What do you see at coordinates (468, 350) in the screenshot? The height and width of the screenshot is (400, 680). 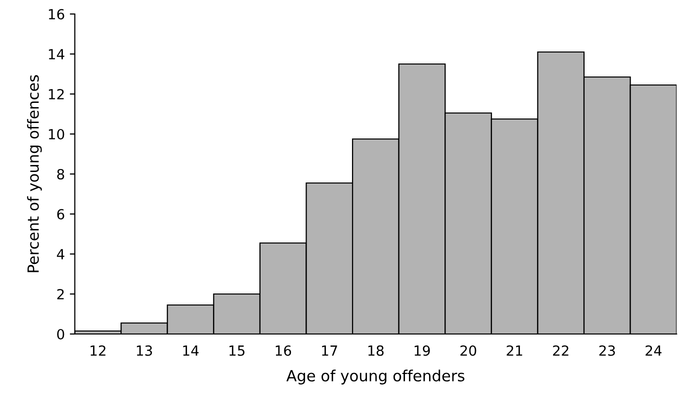 I see `x-tick-label: 20` at bounding box center [468, 350].